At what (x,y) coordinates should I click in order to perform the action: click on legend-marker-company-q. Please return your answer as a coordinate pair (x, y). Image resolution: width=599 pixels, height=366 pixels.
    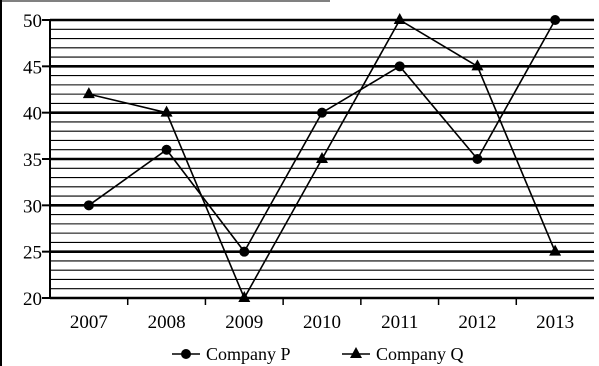
    Looking at the image, I should click on (356, 352).